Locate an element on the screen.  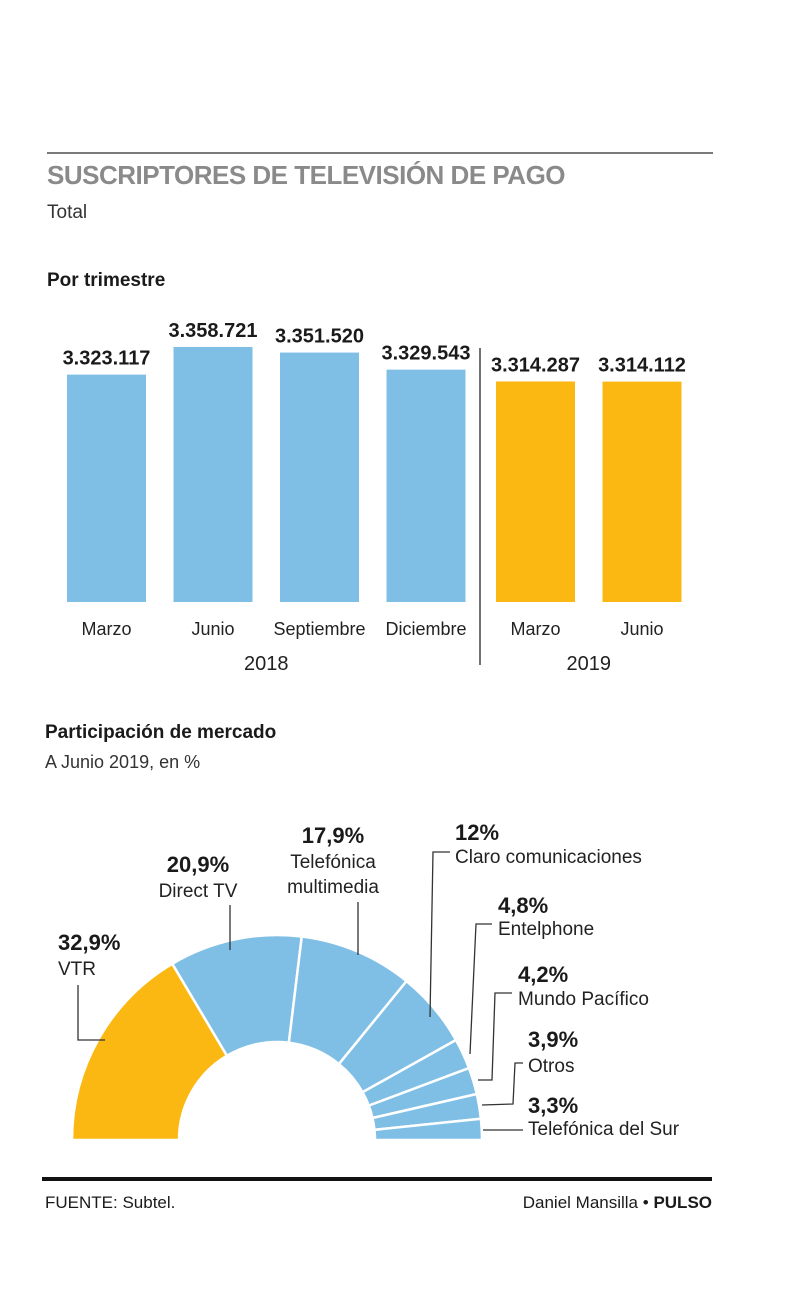
slice-name-label: Otros is located at coordinates (551, 1066).